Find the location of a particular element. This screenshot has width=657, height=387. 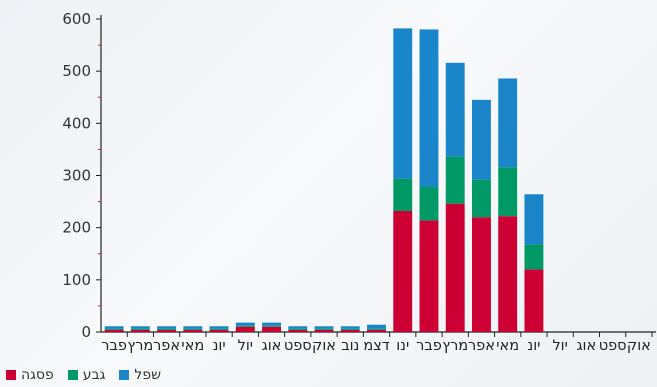

x-tick-label-14: אפר is located at coordinates (481, 346).